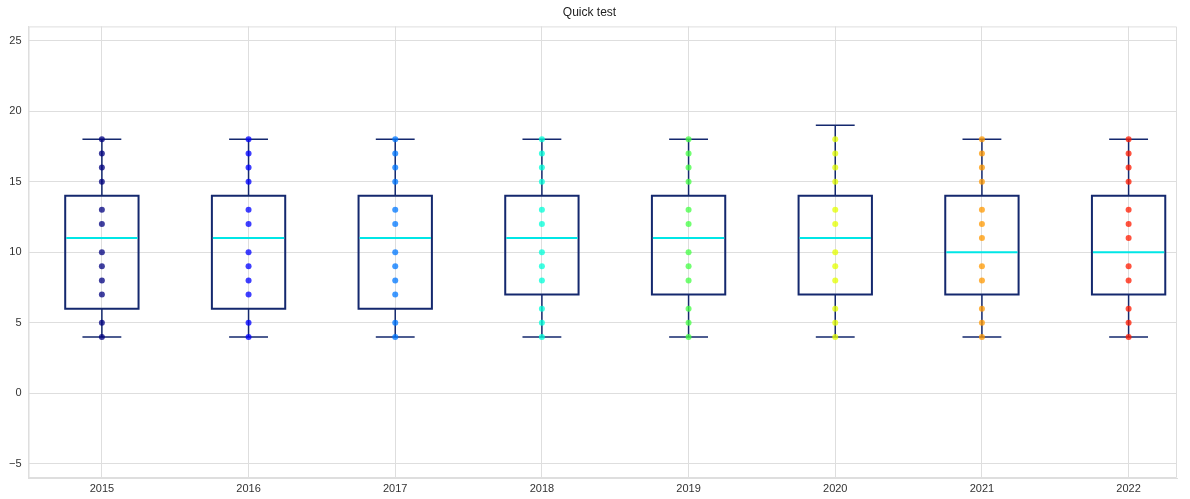 The height and width of the screenshot is (499, 1190). What do you see at coordinates (248, 487) in the screenshot?
I see `x-tick-label: 2016` at bounding box center [248, 487].